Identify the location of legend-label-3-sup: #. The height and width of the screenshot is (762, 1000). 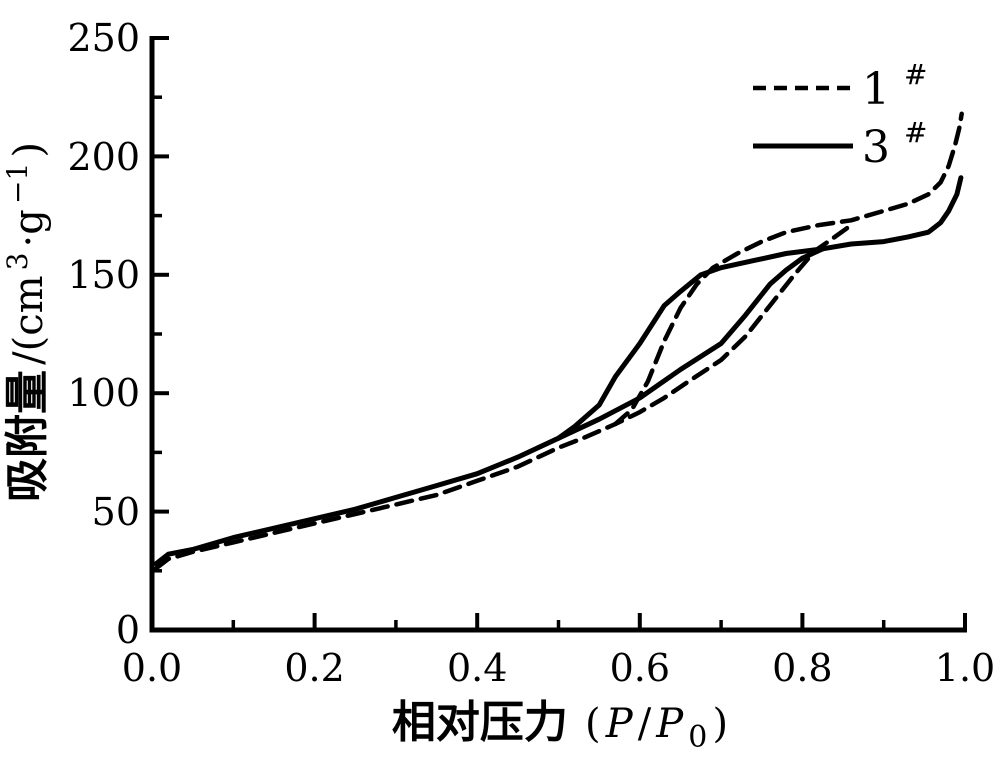
(915, 132).